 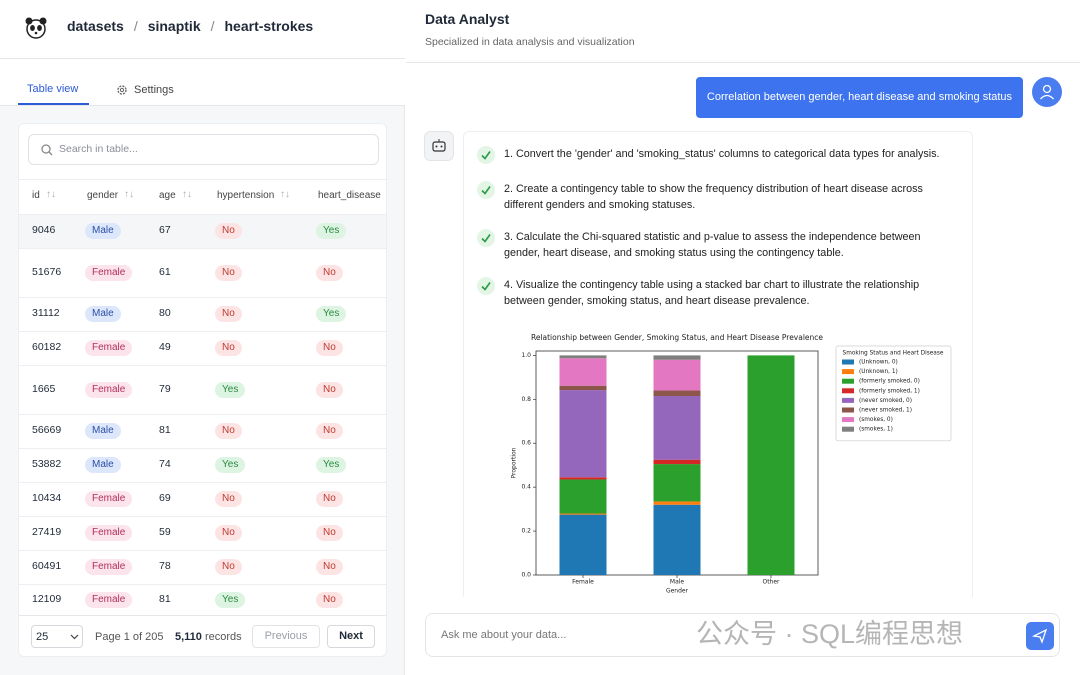 What do you see at coordinates (47, 430) in the screenshot?
I see `table-cell: 56669` at bounding box center [47, 430].